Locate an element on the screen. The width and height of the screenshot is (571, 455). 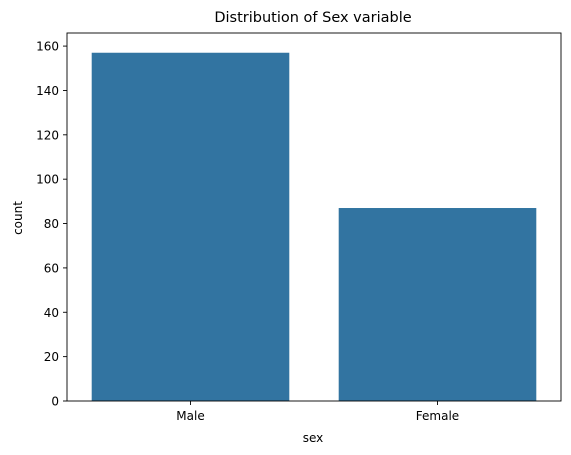
y-tick-label: 20 is located at coordinates (51, 357).